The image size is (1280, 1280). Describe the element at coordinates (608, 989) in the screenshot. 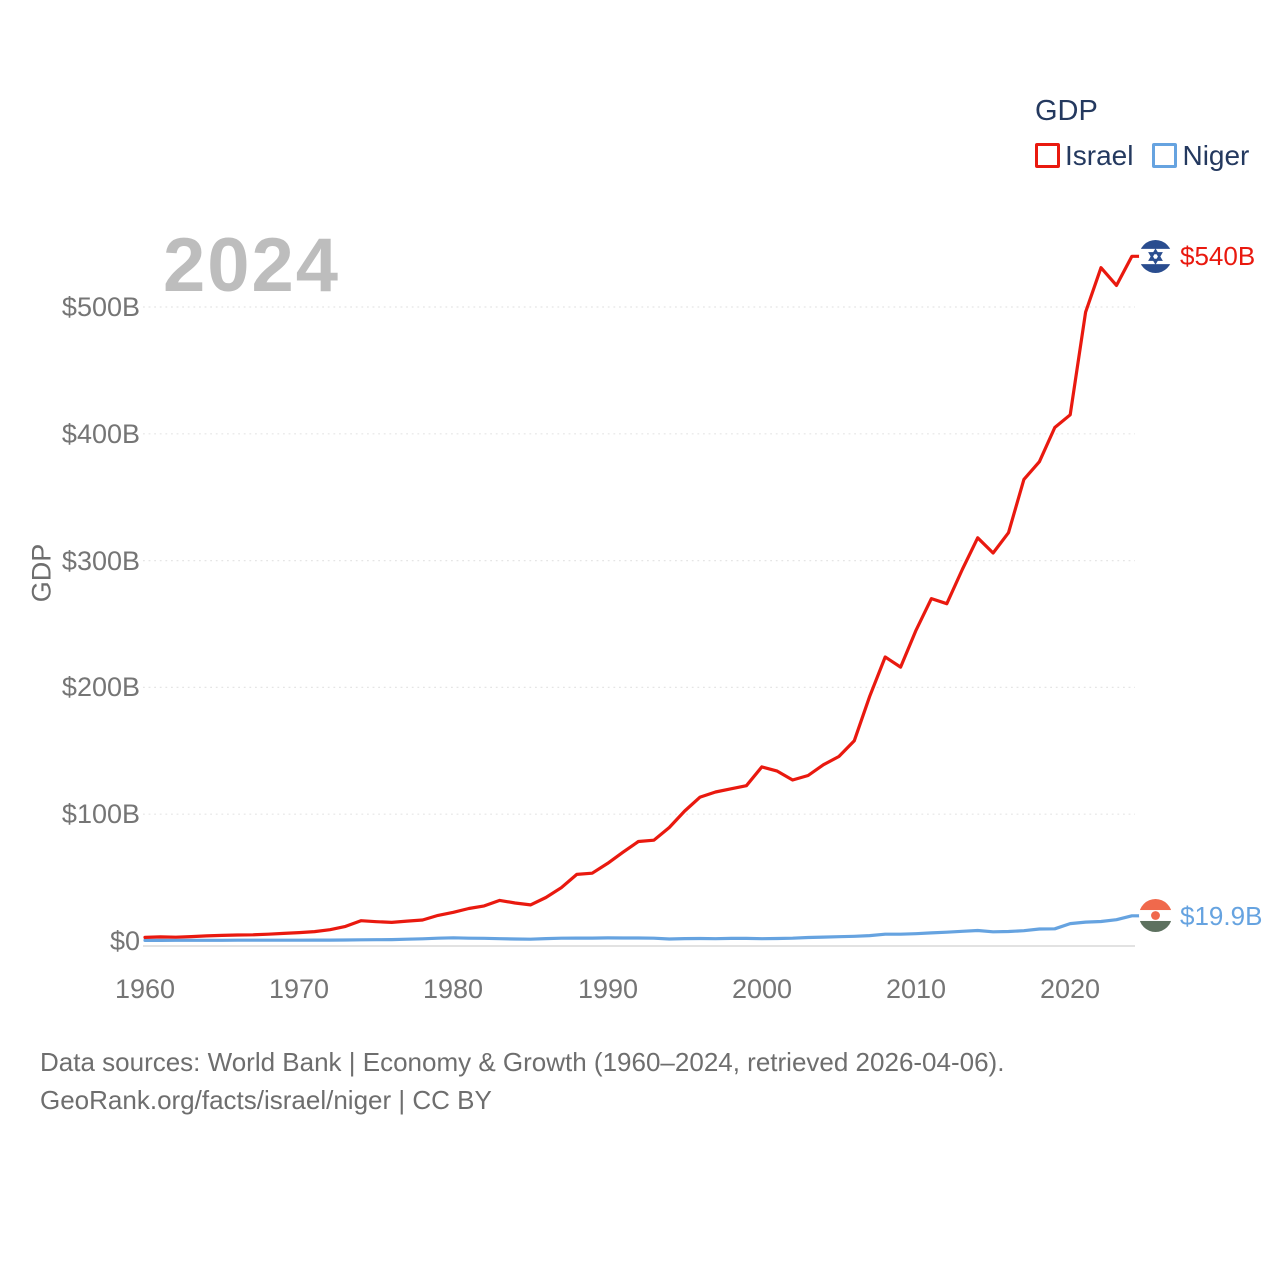

I see `x-tick-label: 1990` at that location.